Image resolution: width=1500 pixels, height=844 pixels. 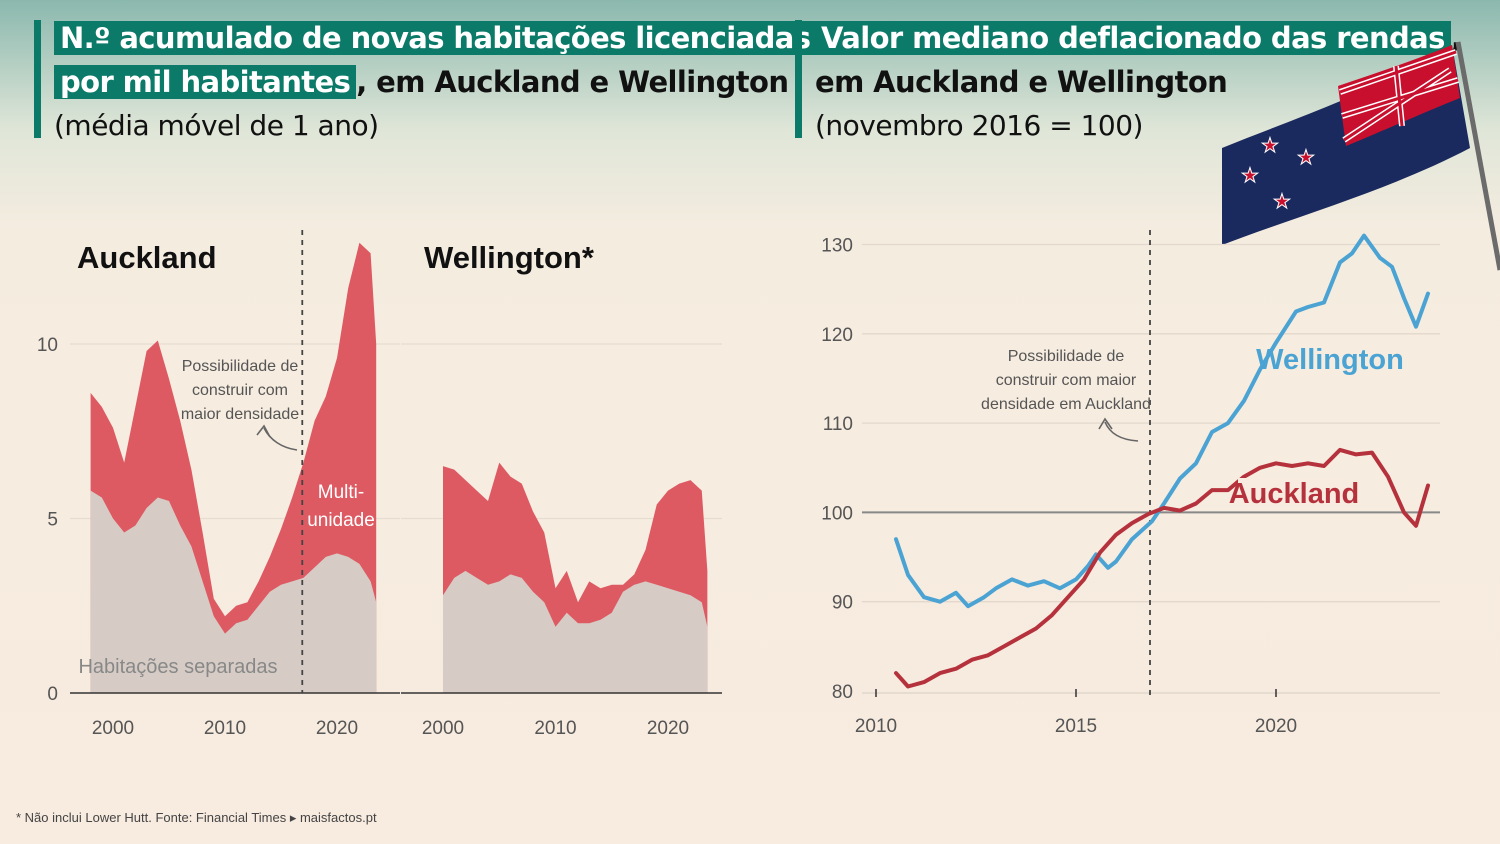 I want to click on panel-label-wellington: Wellington*, so click(x=509, y=257).